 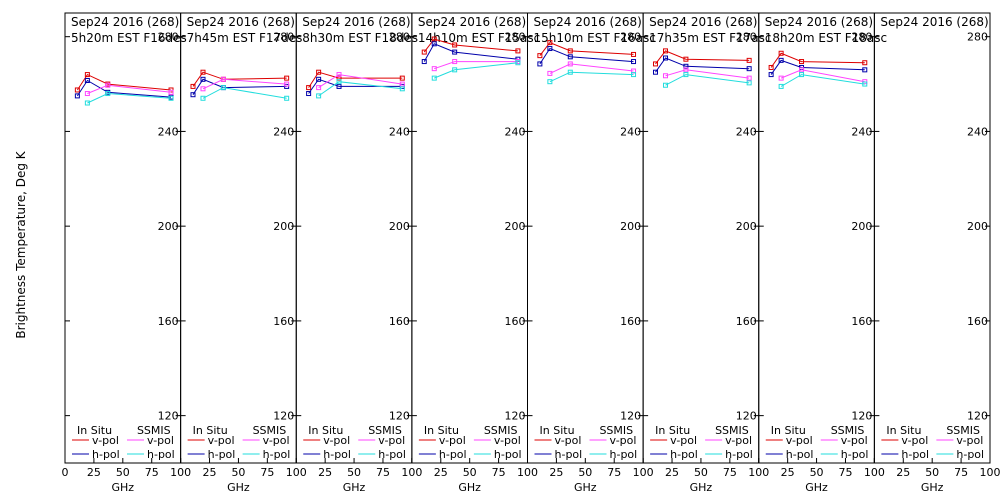 What do you see at coordinates (129, 38) in the screenshot?
I see `panel-subtitle: 5h20m EST F16des` at bounding box center [129, 38].